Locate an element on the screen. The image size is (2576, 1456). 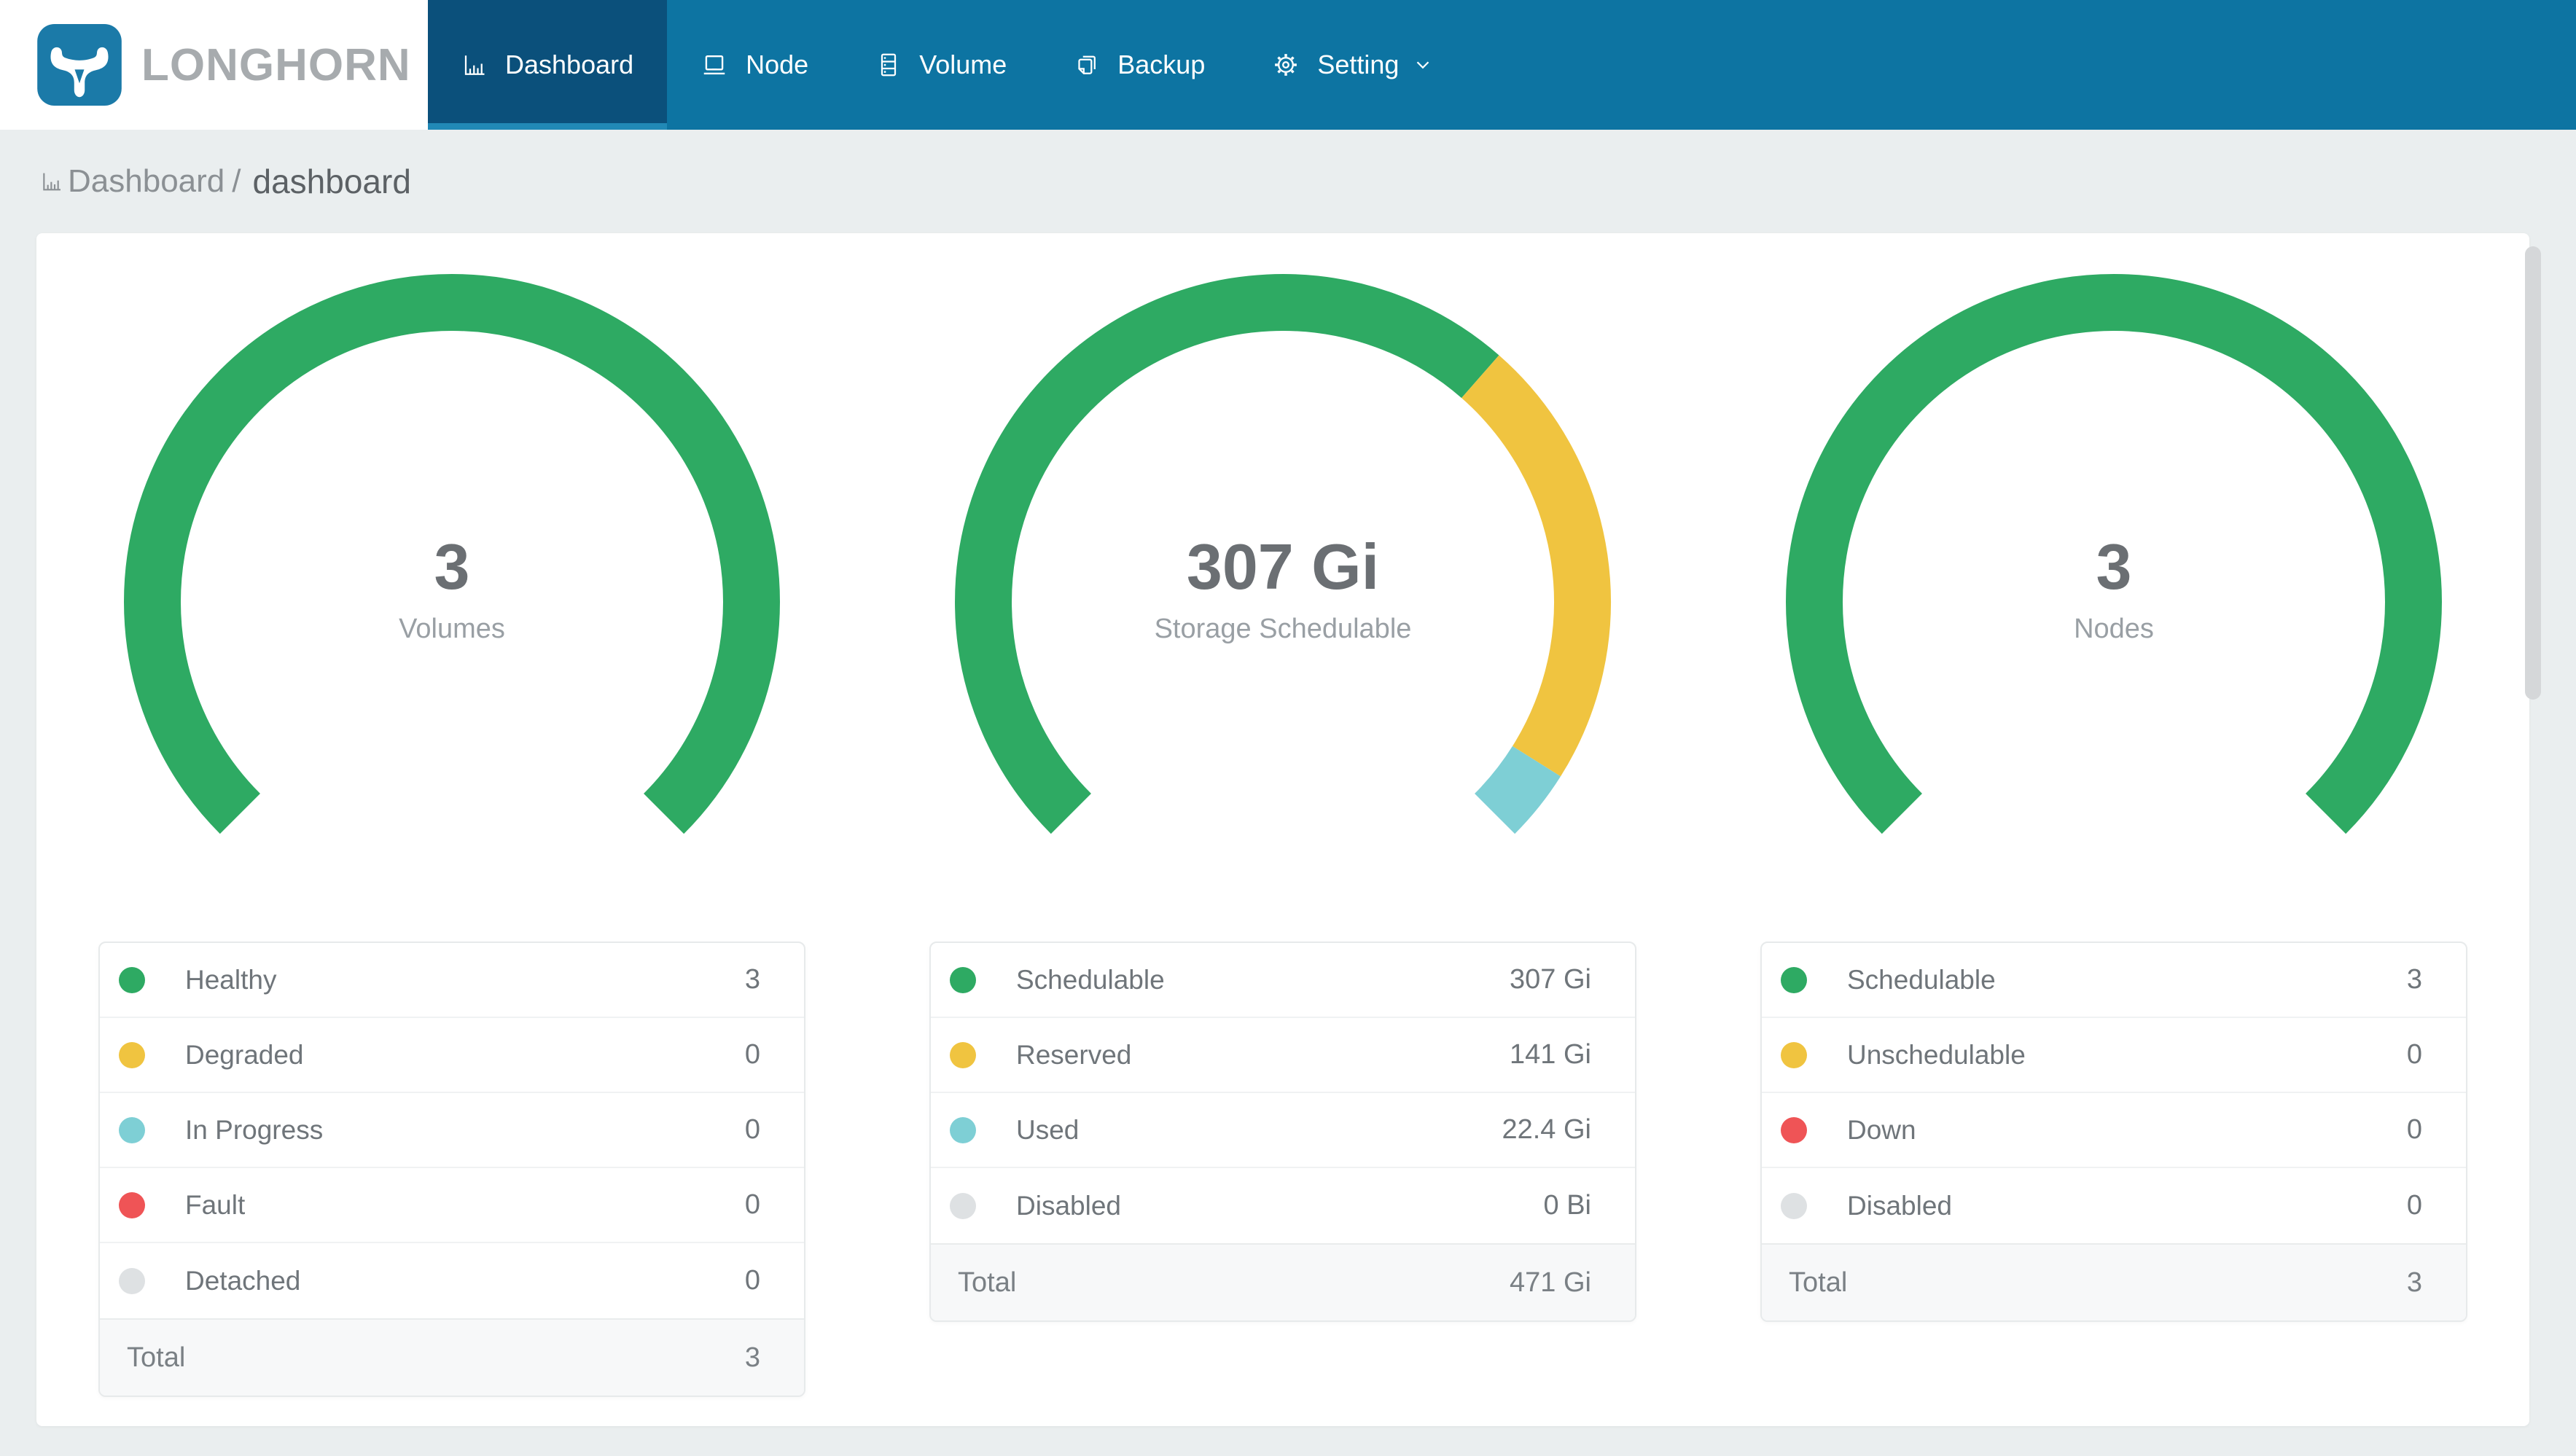
tab-backup: Backup is located at coordinates (1139, 65).